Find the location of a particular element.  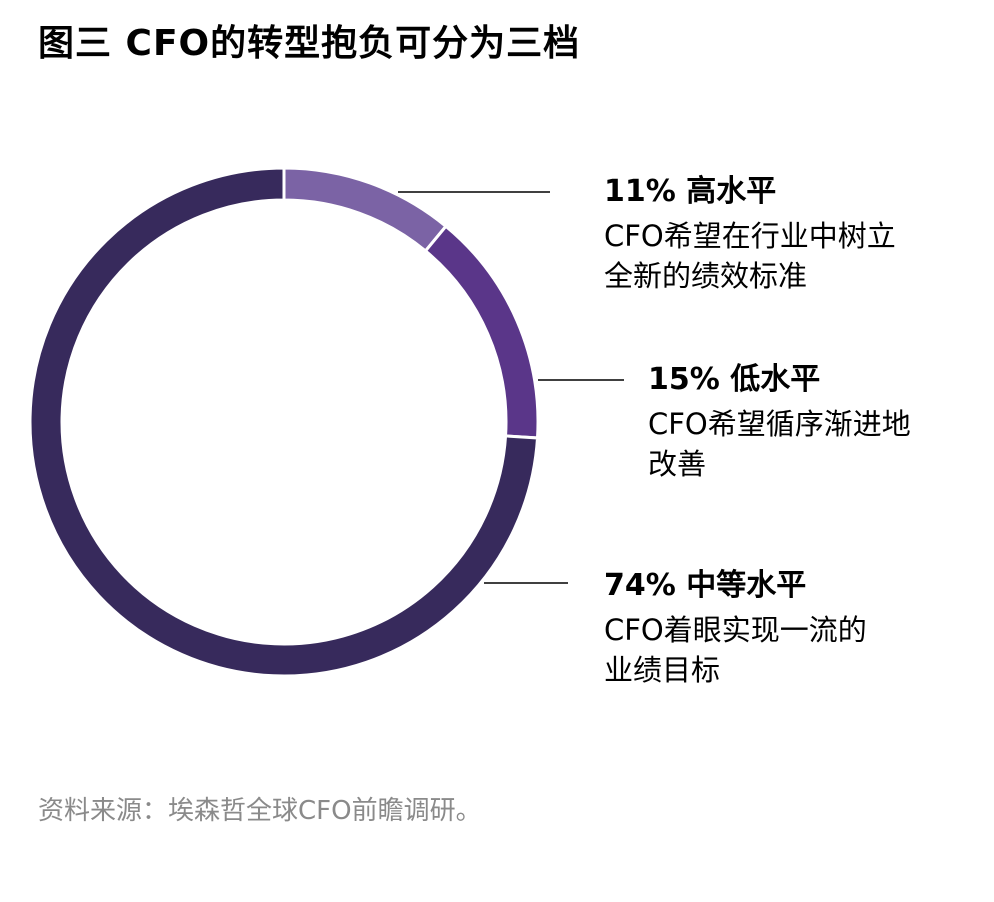

label-mid-desc-line1: CFO着眼实现一流的 is located at coordinates (735, 630).